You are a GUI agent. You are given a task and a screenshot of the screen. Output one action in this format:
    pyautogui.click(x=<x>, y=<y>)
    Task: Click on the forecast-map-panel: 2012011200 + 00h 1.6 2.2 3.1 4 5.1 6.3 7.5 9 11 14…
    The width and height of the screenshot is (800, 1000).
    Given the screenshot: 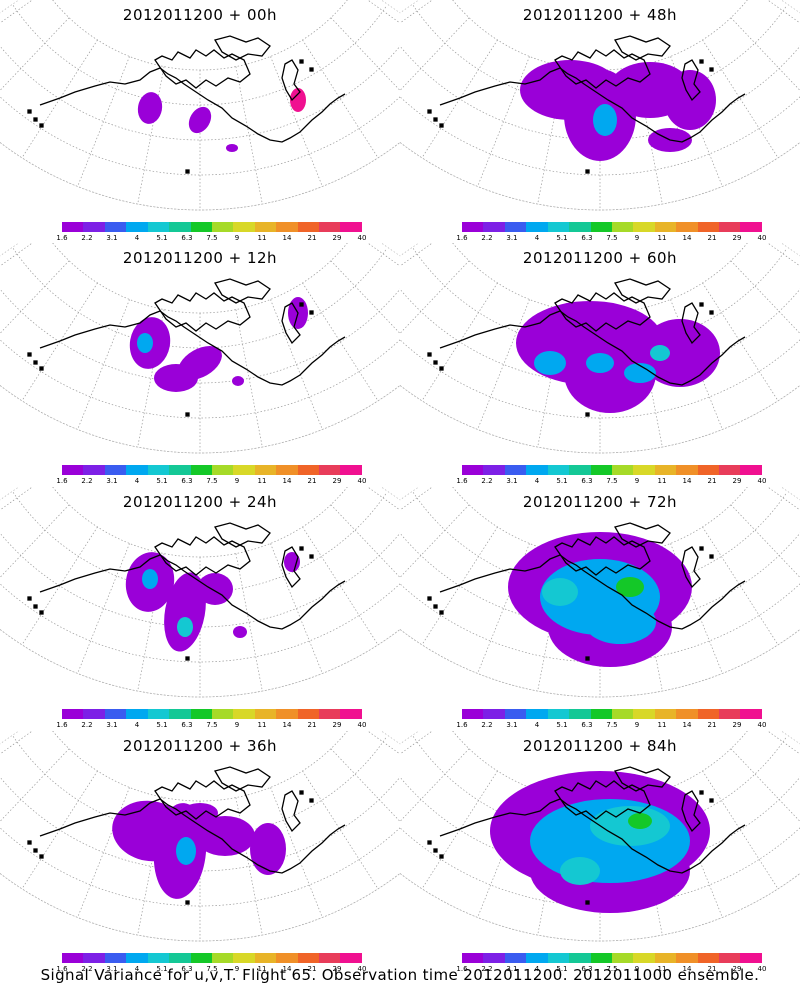 What is the action you would take?
    pyautogui.click(x=200, y=122)
    